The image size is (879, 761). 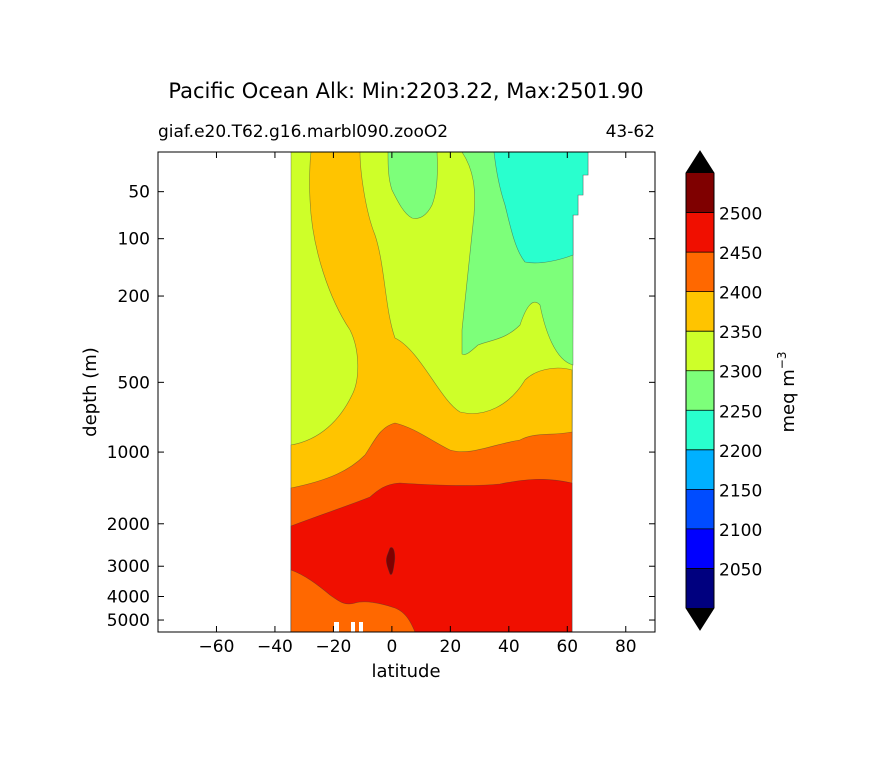 What do you see at coordinates (128, 525) in the screenshot?
I see `y-tick-label: 2000` at bounding box center [128, 525].